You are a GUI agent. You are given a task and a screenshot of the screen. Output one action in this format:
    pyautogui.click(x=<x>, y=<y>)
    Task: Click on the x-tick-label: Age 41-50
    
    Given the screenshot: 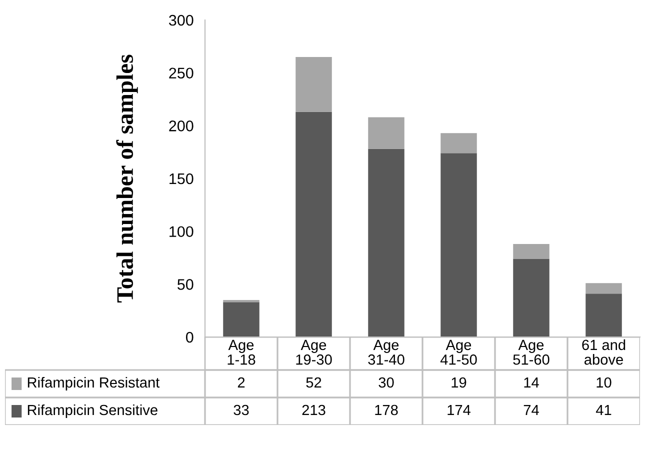 What is the action you would take?
    pyautogui.click(x=458, y=352)
    